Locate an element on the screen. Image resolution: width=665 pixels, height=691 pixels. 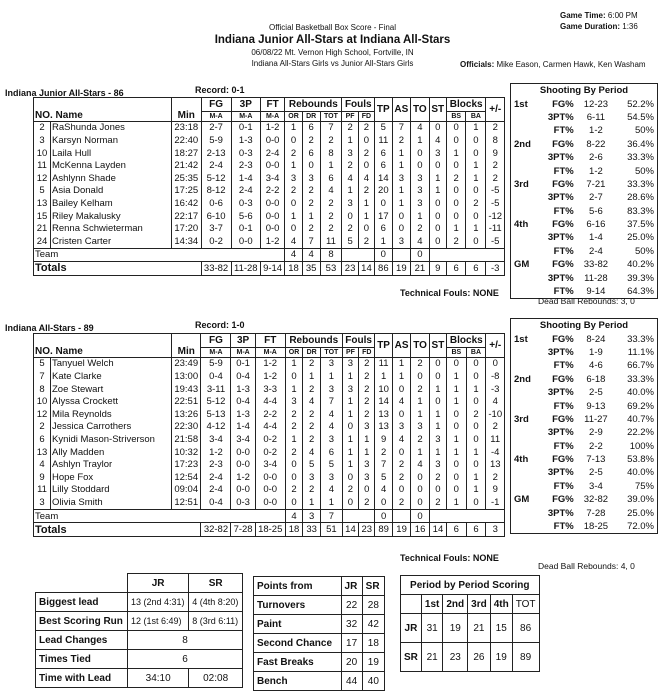
made-attempted: 7-13 is located at coordinates (596, 460).